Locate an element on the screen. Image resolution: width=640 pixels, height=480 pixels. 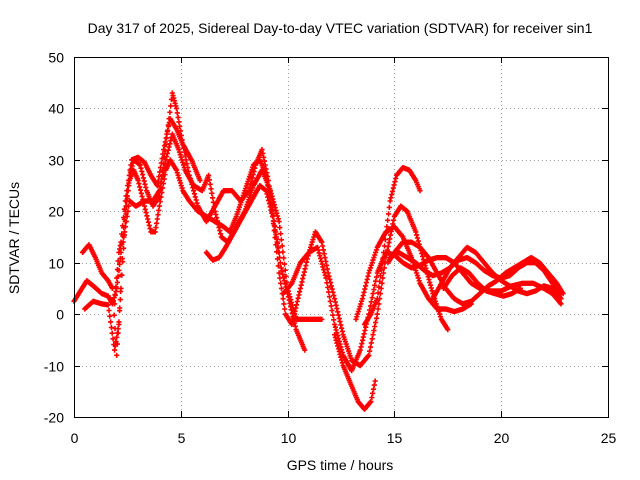
y-tick-label: -10 is located at coordinates (54, 367).